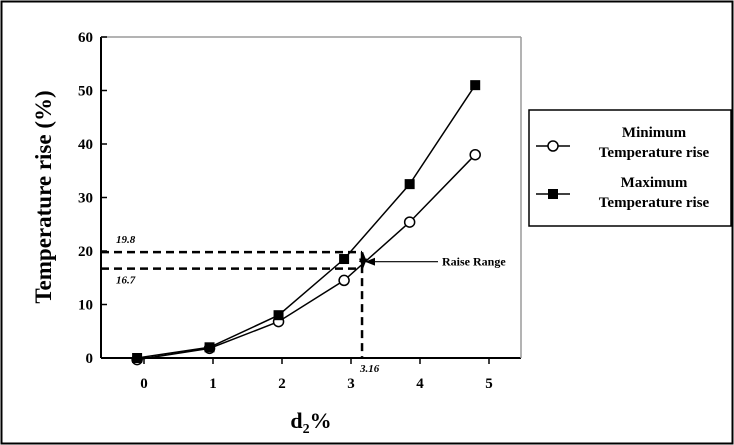 The height and width of the screenshot is (445, 734). Describe the element at coordinates (474, 262) in the screenshot. I see `raise-range-label: Raise Range` at that location.